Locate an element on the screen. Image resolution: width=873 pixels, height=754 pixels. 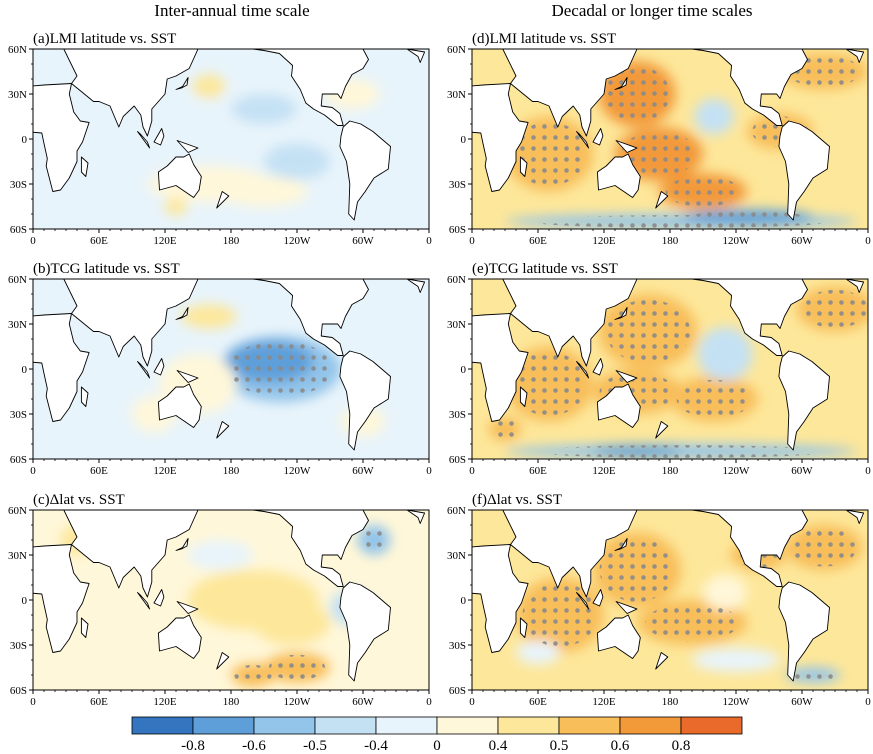
colorbar-label: -0.8 is located at coordinates (193, 746).